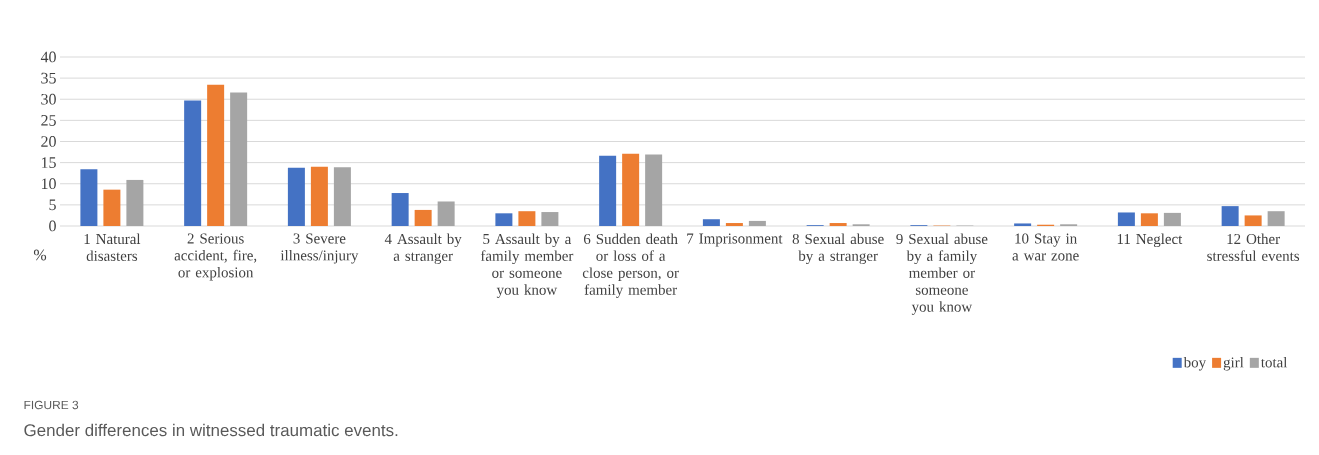 The height and width of the screenshot is (455, 1319). What do you see at coordinates (211, 430) in the screenshot?
I see `text: Gender differences in witnessed traumatic events.` at bounding box center [211, 430].